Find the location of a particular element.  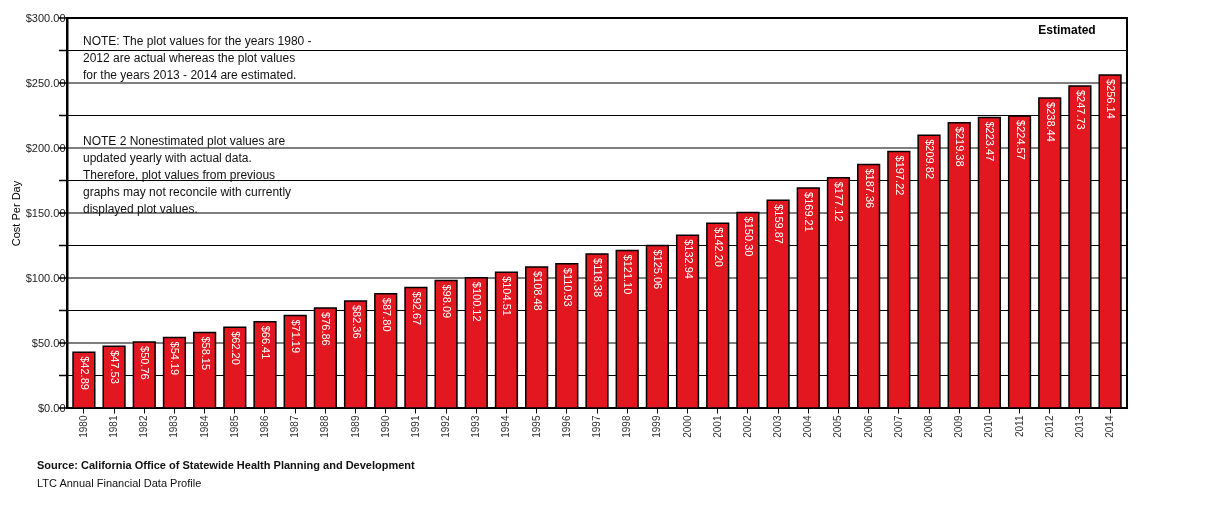

data-label: $108.48 is located at coordinates (537, 290).